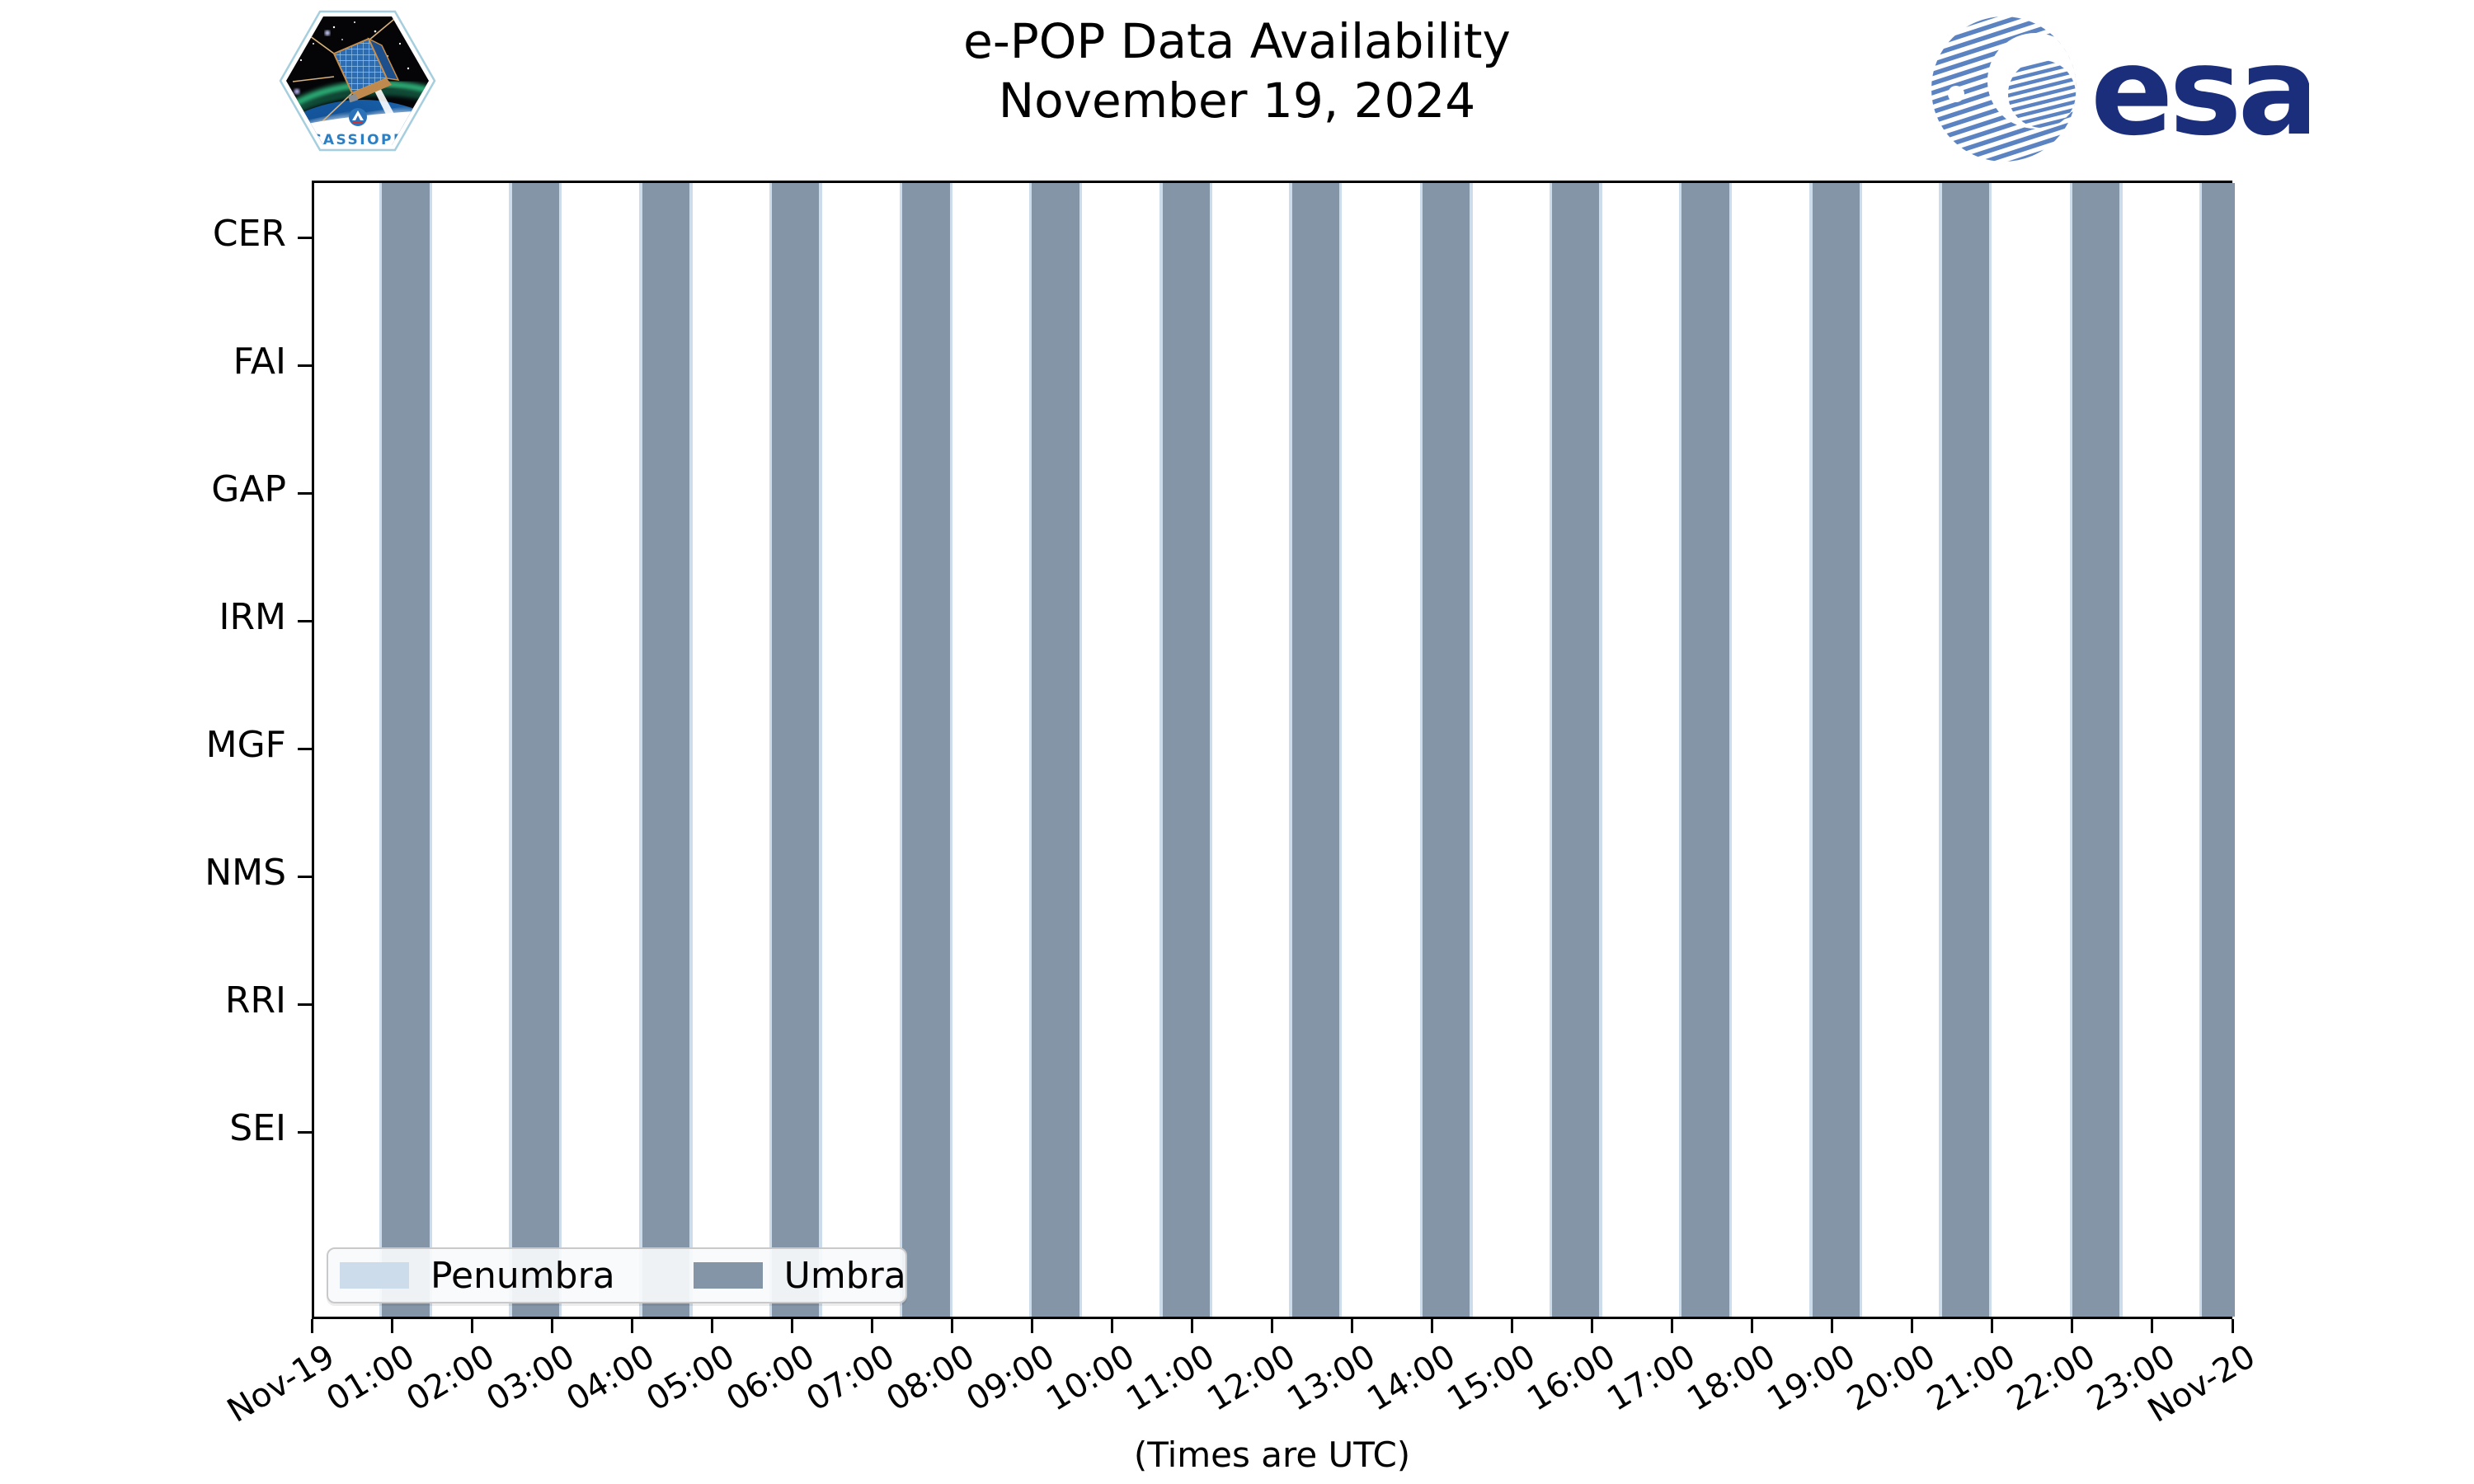  I want to click on x-tick-label: 05:00, so click(690, 1378).